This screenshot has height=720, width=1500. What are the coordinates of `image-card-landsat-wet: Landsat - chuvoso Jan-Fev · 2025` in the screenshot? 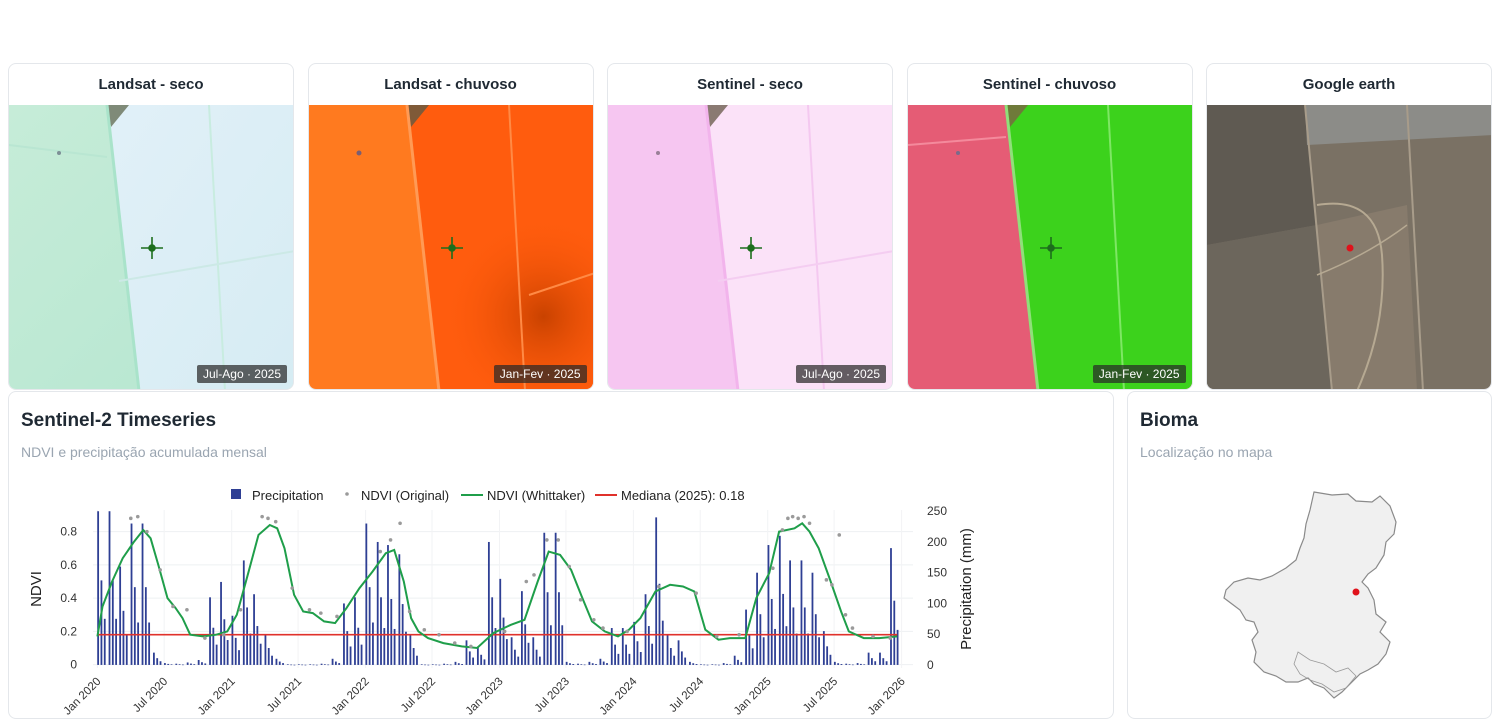 It's located at (450, 226).